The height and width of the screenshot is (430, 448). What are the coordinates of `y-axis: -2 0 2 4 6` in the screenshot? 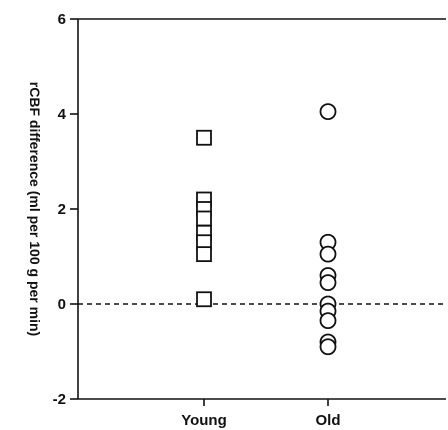 It's located at (65, 209).